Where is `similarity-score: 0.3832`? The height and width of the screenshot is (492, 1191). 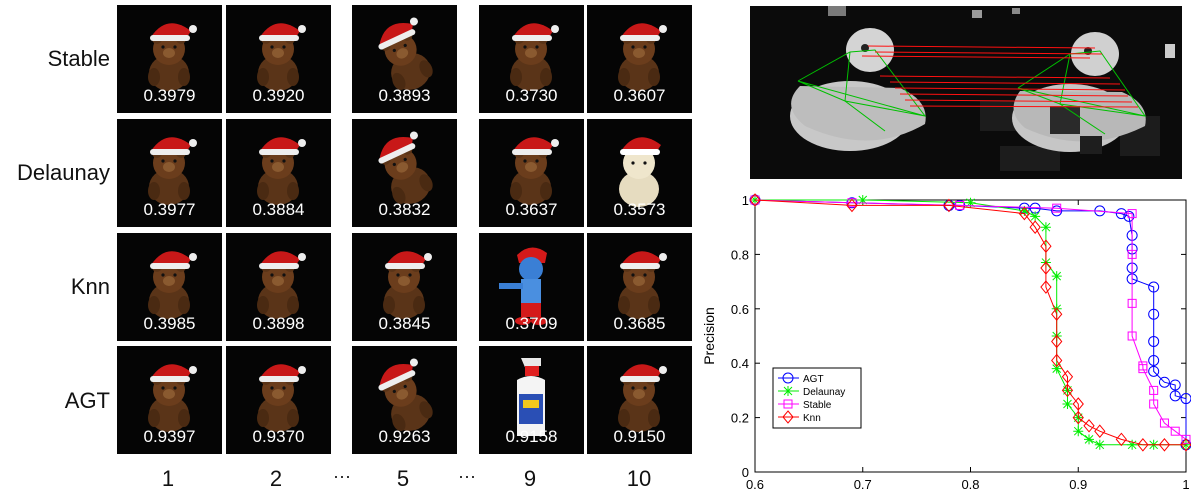 similarity-score: 0.3832 is located at coordinates (404, 209).